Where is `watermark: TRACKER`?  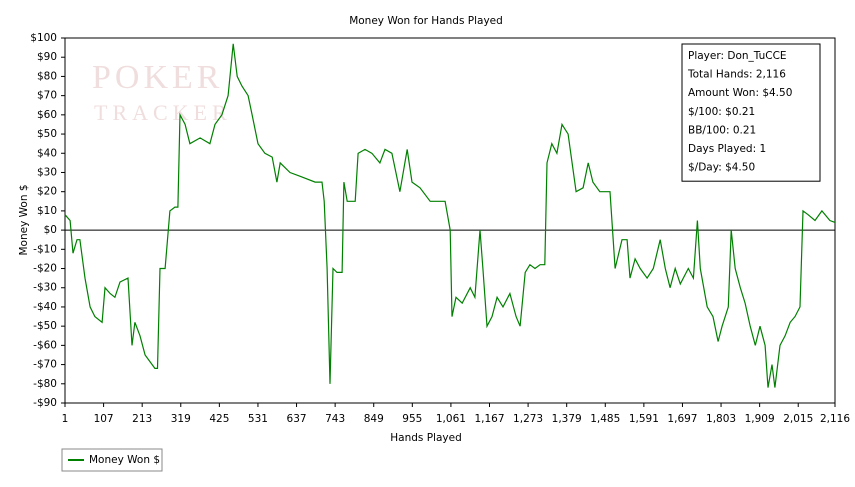 watermark: TRACKER is located at coordinates (163, 112).